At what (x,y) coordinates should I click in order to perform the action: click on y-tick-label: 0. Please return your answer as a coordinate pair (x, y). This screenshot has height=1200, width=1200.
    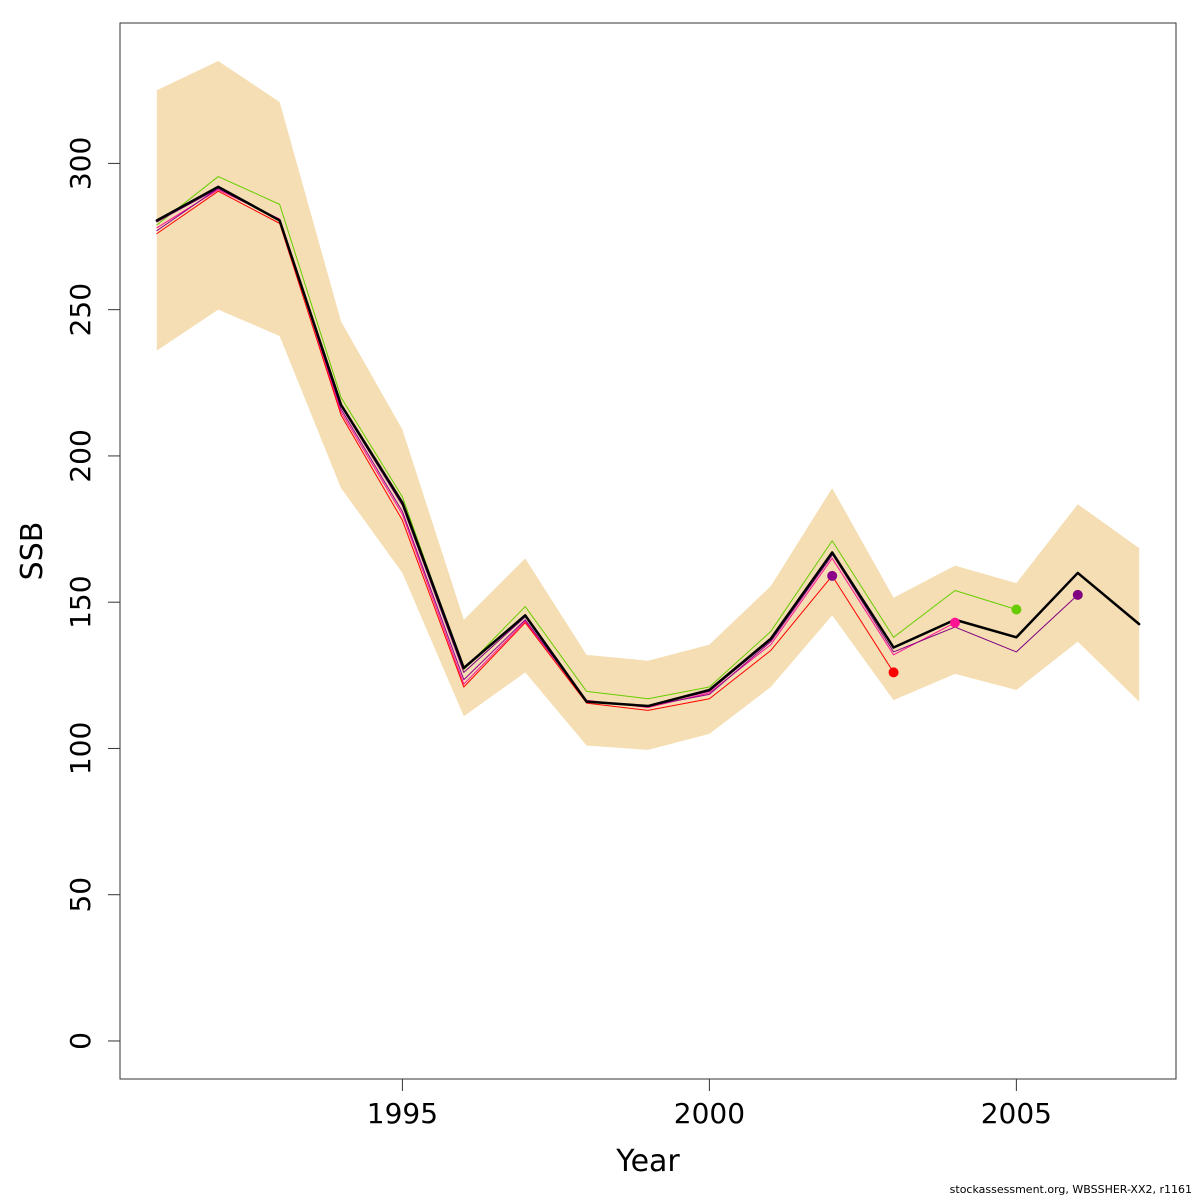
    Looking at the image, I should click on (80, 1041).